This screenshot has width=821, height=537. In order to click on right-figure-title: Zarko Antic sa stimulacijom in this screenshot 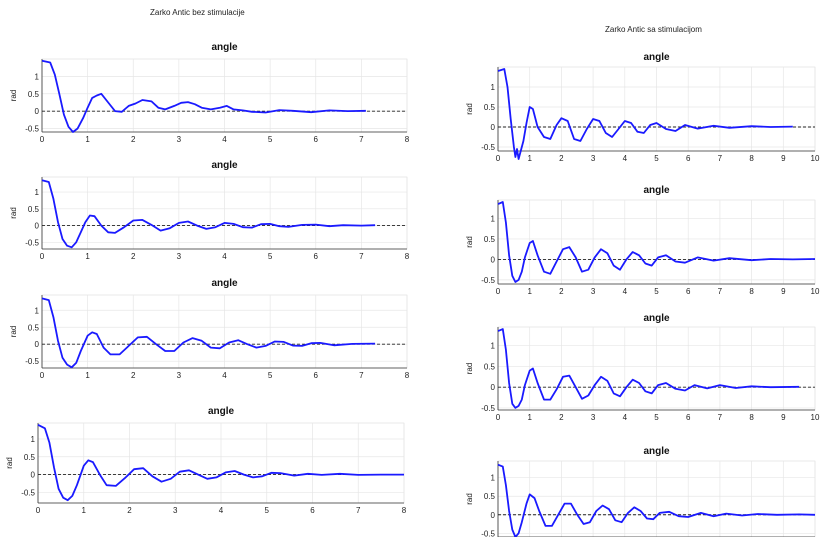, I will do `click(653, 29)`.